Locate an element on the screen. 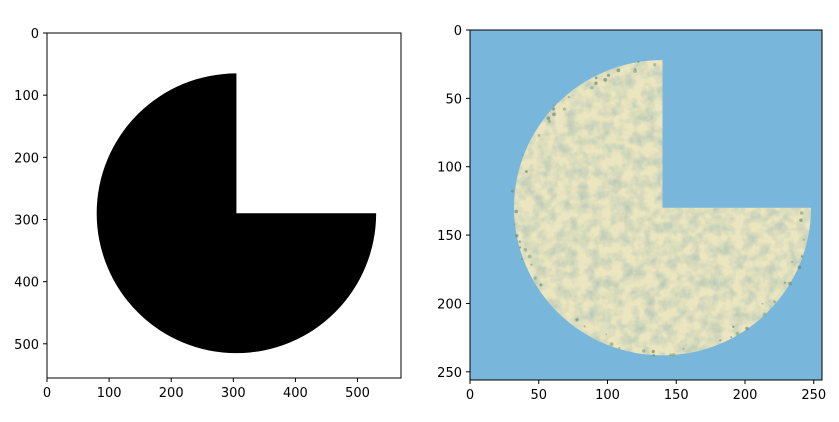 The width and height of the screenshot is (839, 422). right-x-ticks: 0 50 100 150 200 250 is located at coordinates (646, 391).